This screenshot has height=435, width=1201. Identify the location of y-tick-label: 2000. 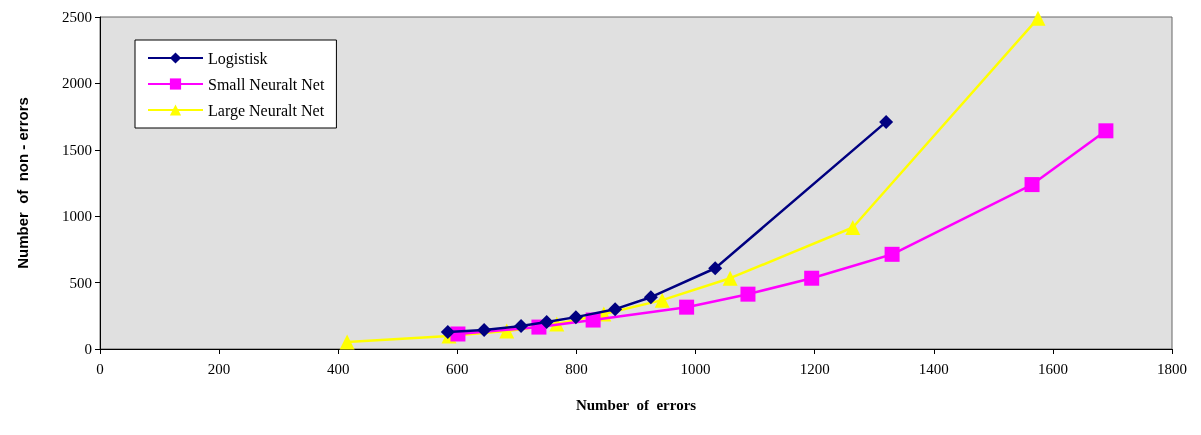
(77, 83).